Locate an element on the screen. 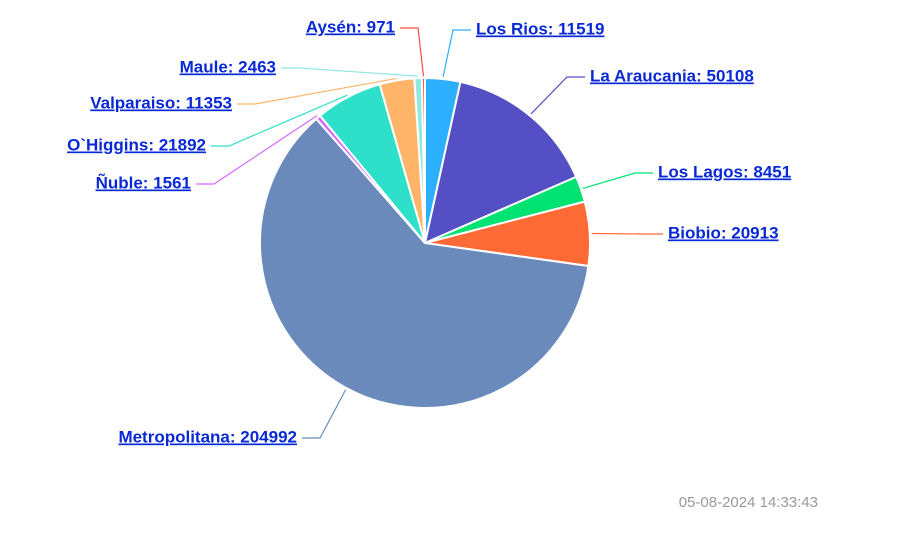  data-label: Maule: 2463 is located at coordinates (228, 66).